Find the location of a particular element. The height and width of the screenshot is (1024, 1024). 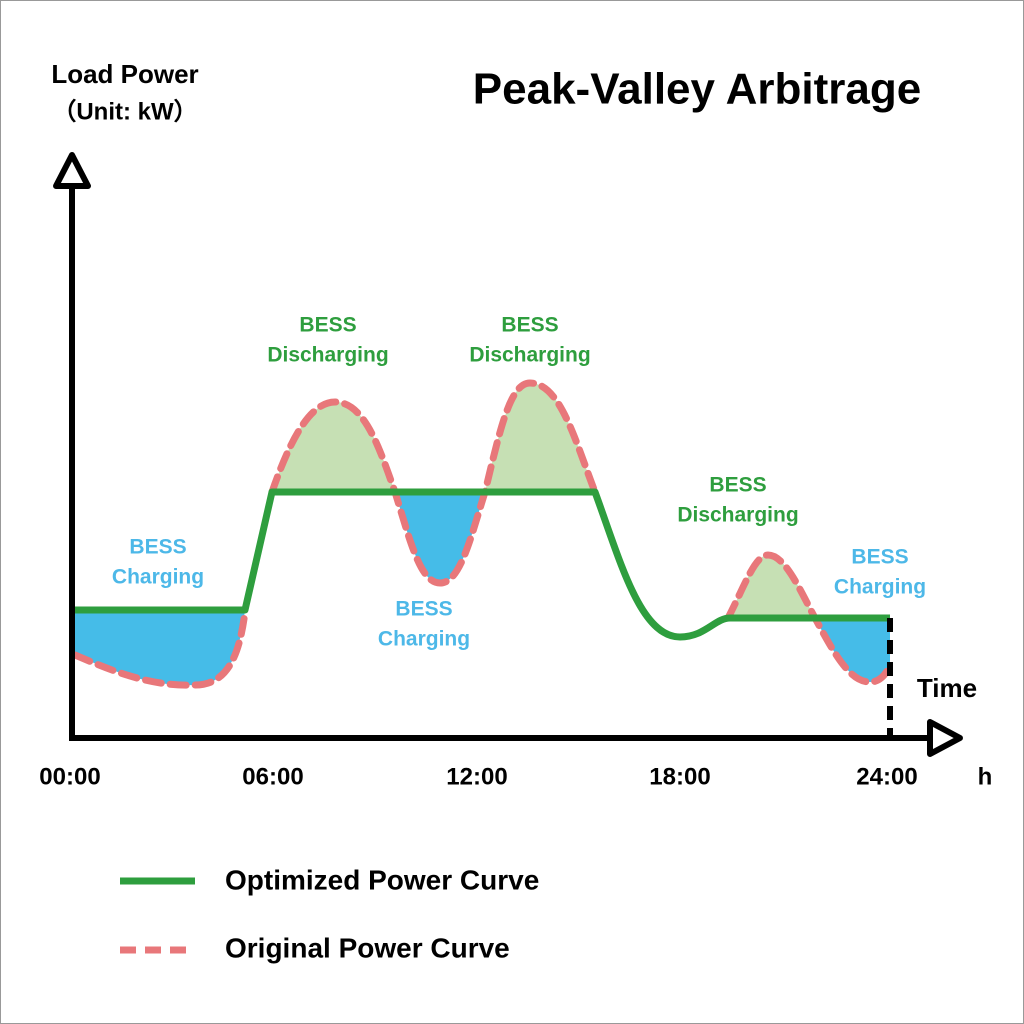

x-axis-label: Time is located at coordinates (947, 688).